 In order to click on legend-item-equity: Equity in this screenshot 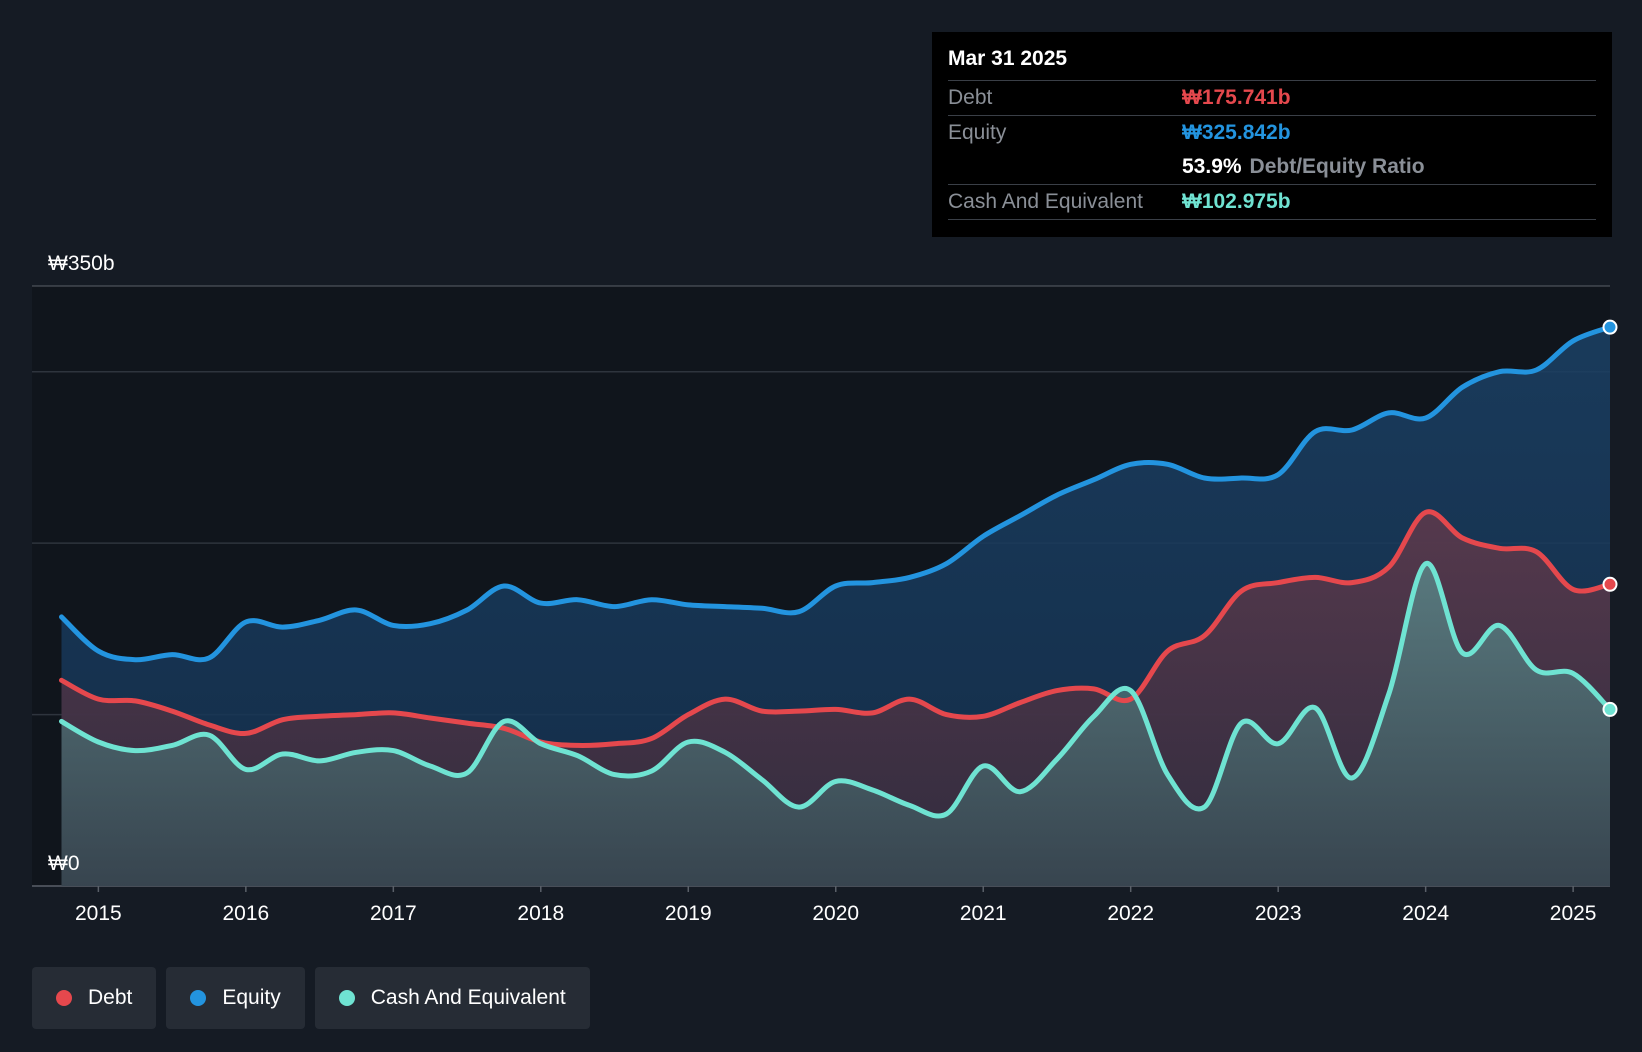, I will do `click(235, 998)`.